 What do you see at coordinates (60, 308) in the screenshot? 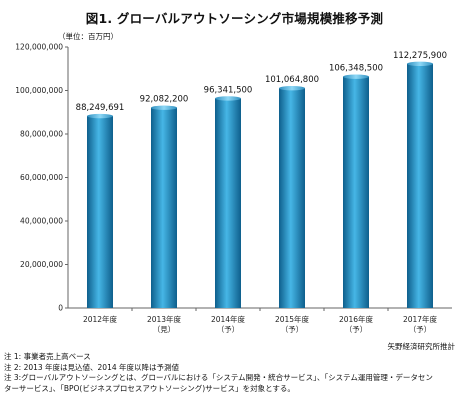
I see `y-tick-label: 0` at bounding box center [60, 308].